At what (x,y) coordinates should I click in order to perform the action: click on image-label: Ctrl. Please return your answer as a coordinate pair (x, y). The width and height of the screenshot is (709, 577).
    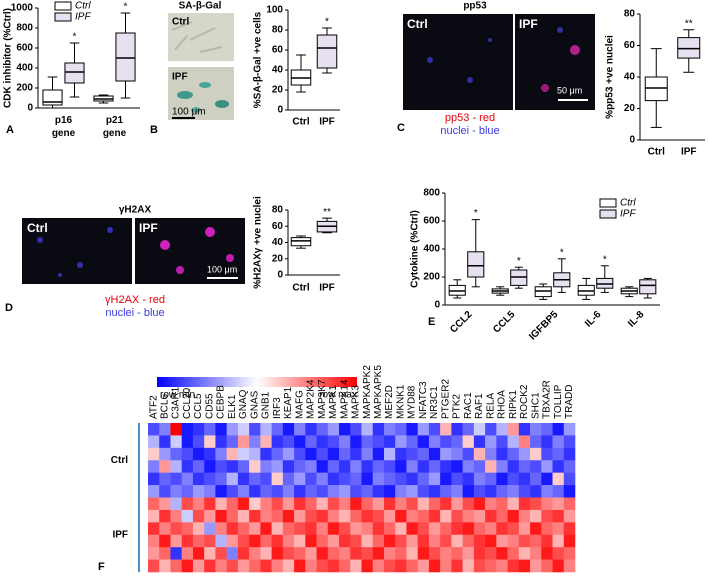
    Looking at the image, I should click on (37, 228).